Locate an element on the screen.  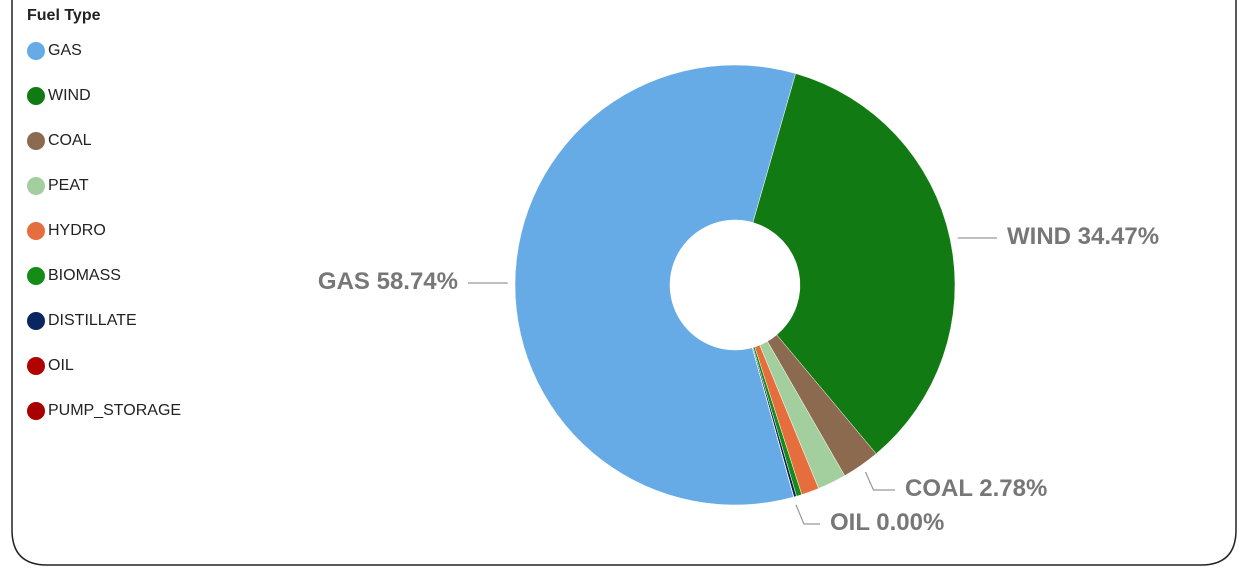
legend-label: DISTILLATE is located at coordinates (92, 320).